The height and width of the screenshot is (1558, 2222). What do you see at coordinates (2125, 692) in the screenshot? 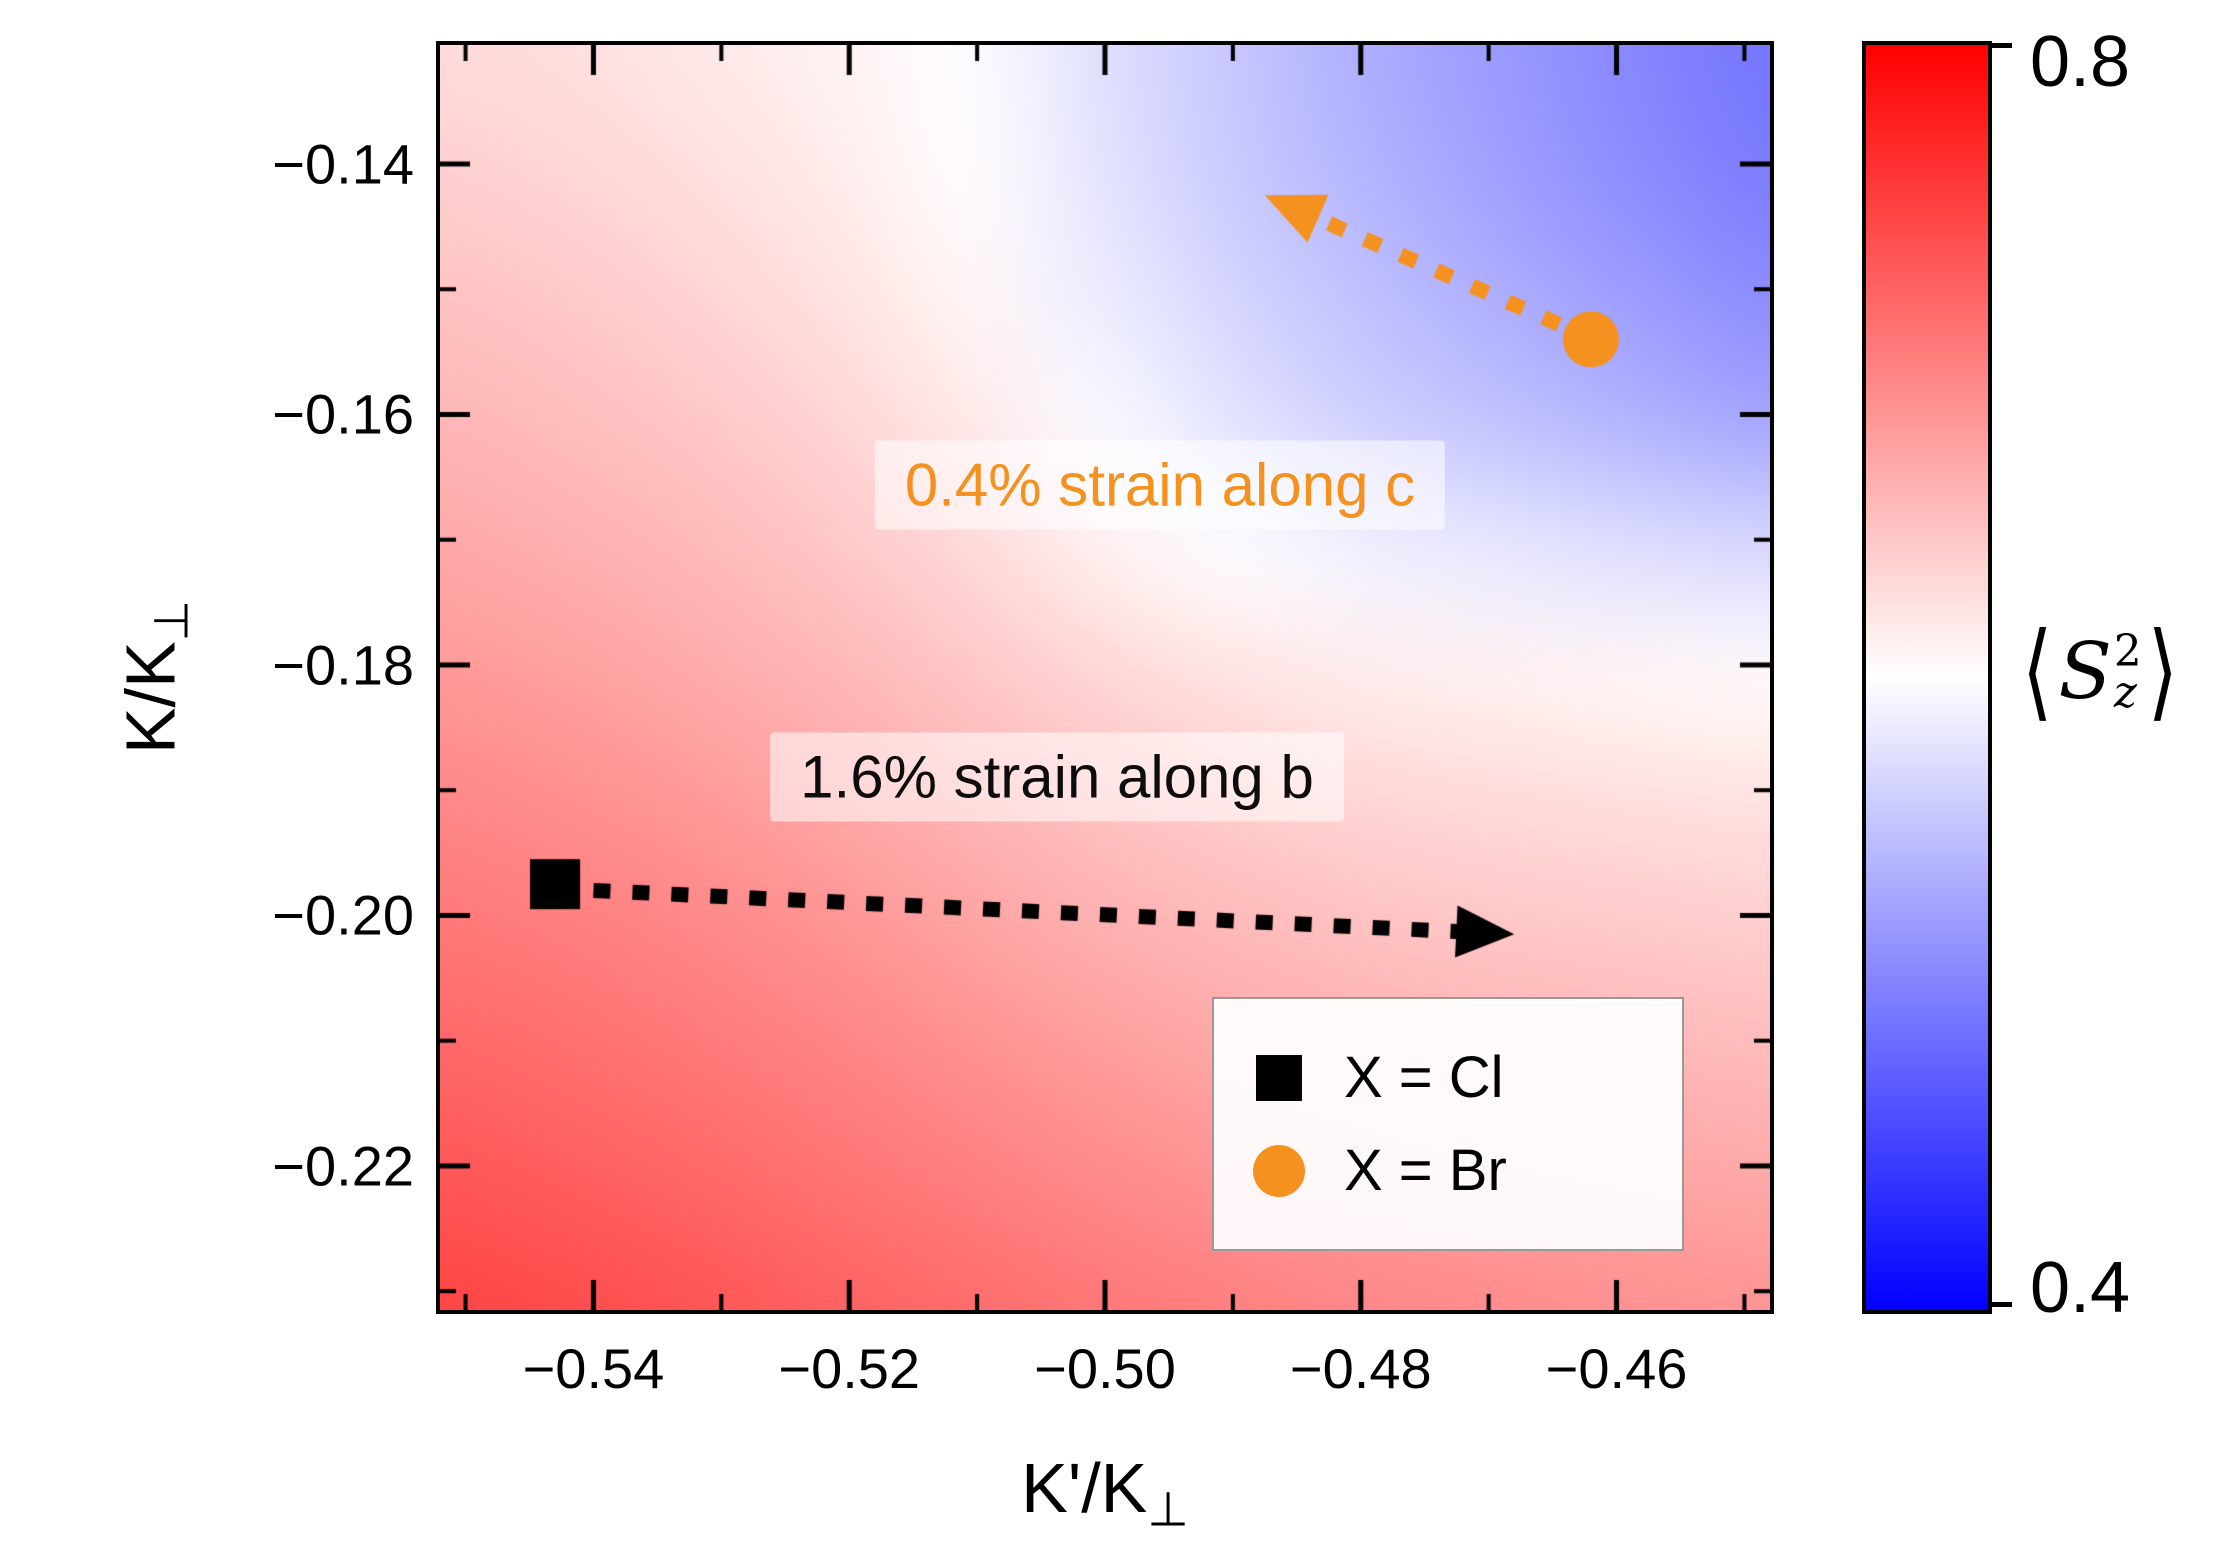
I see `colorbar-label-subscript: z` at bounding box center [2125, 692].